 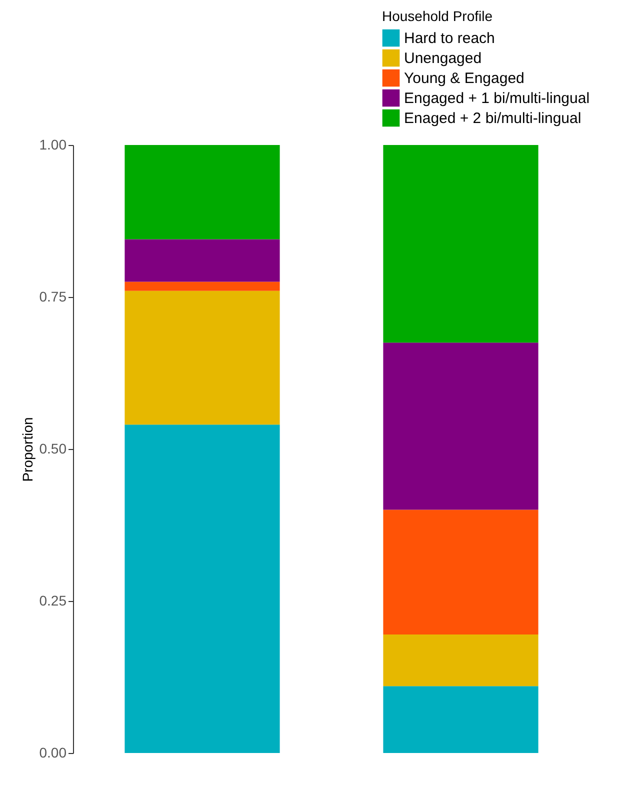 What do you see at coordinates (27, 449) in the screenshot?
I see `y-axis-title: Proportion` at bounding box center [27, 449].